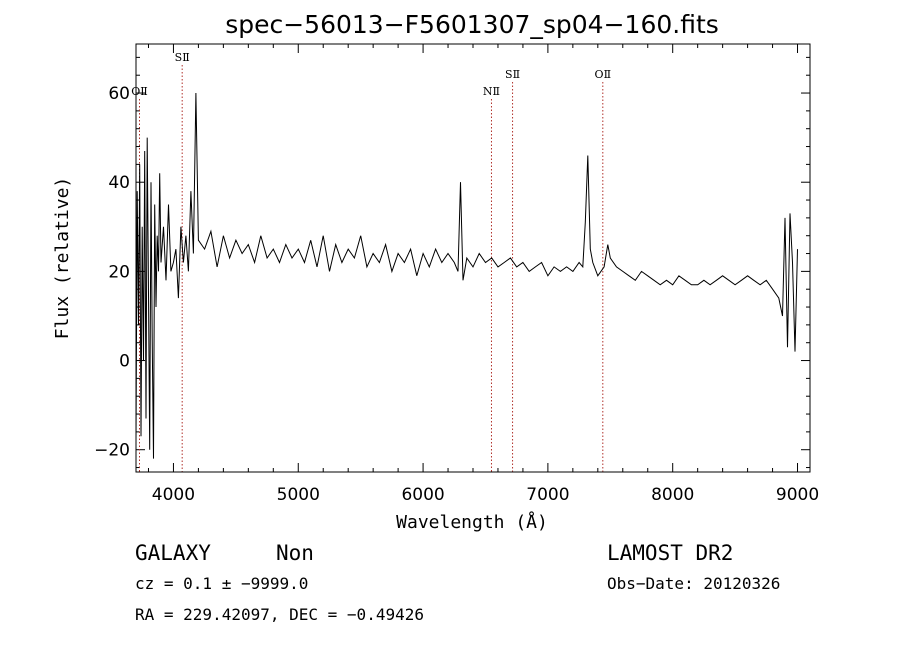 This screenshot has height=649, width=900. I want to click on y-tick-label: −20, so click(112, 451).